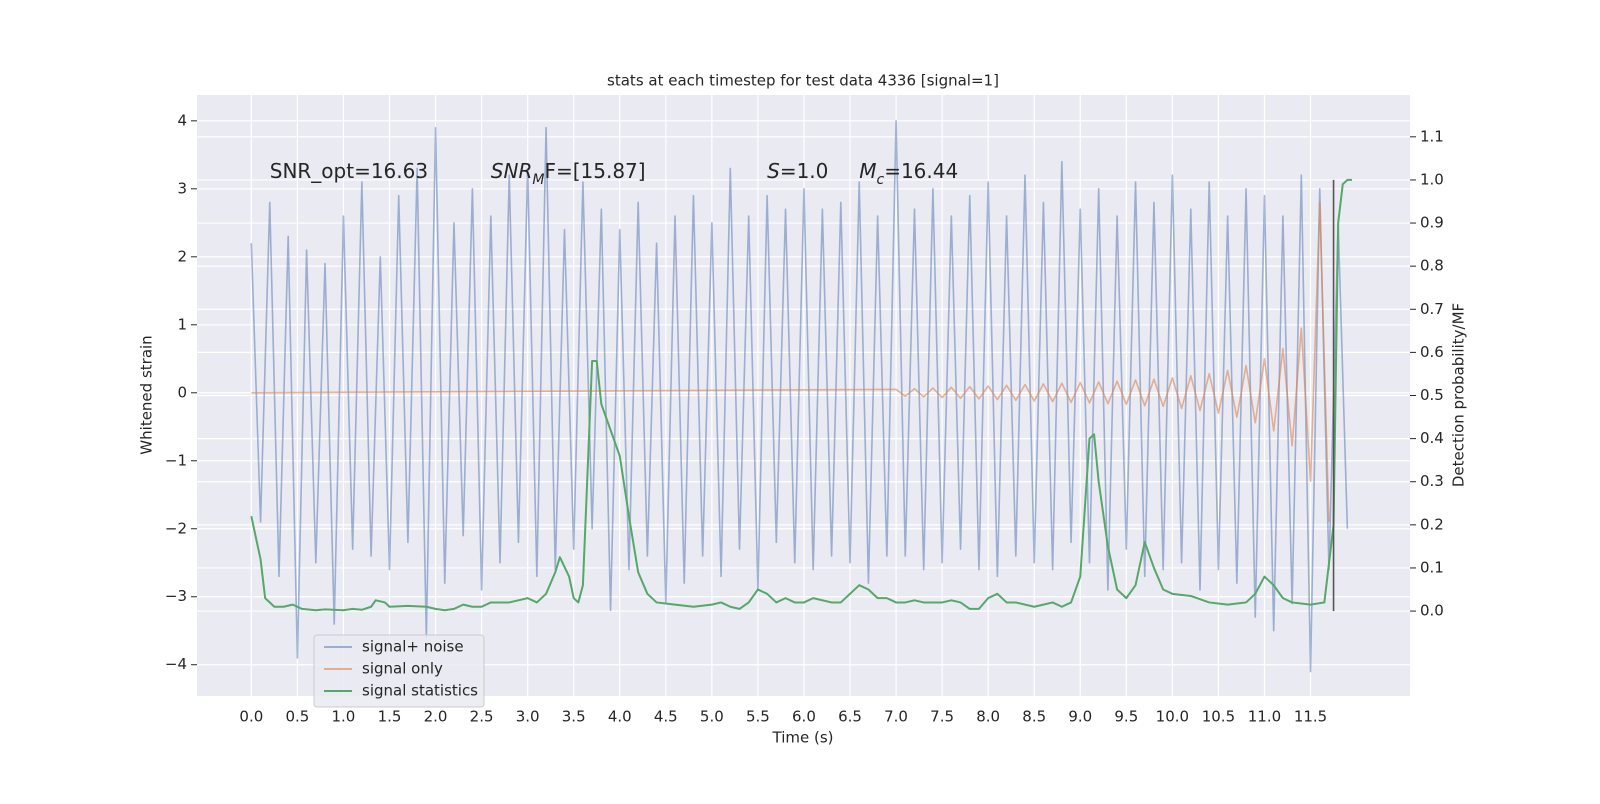 The image size is (1600, 804). Describe the element at coordinates (182, 120) in the screenshot. I see `y-tick-label: 4` at that location.